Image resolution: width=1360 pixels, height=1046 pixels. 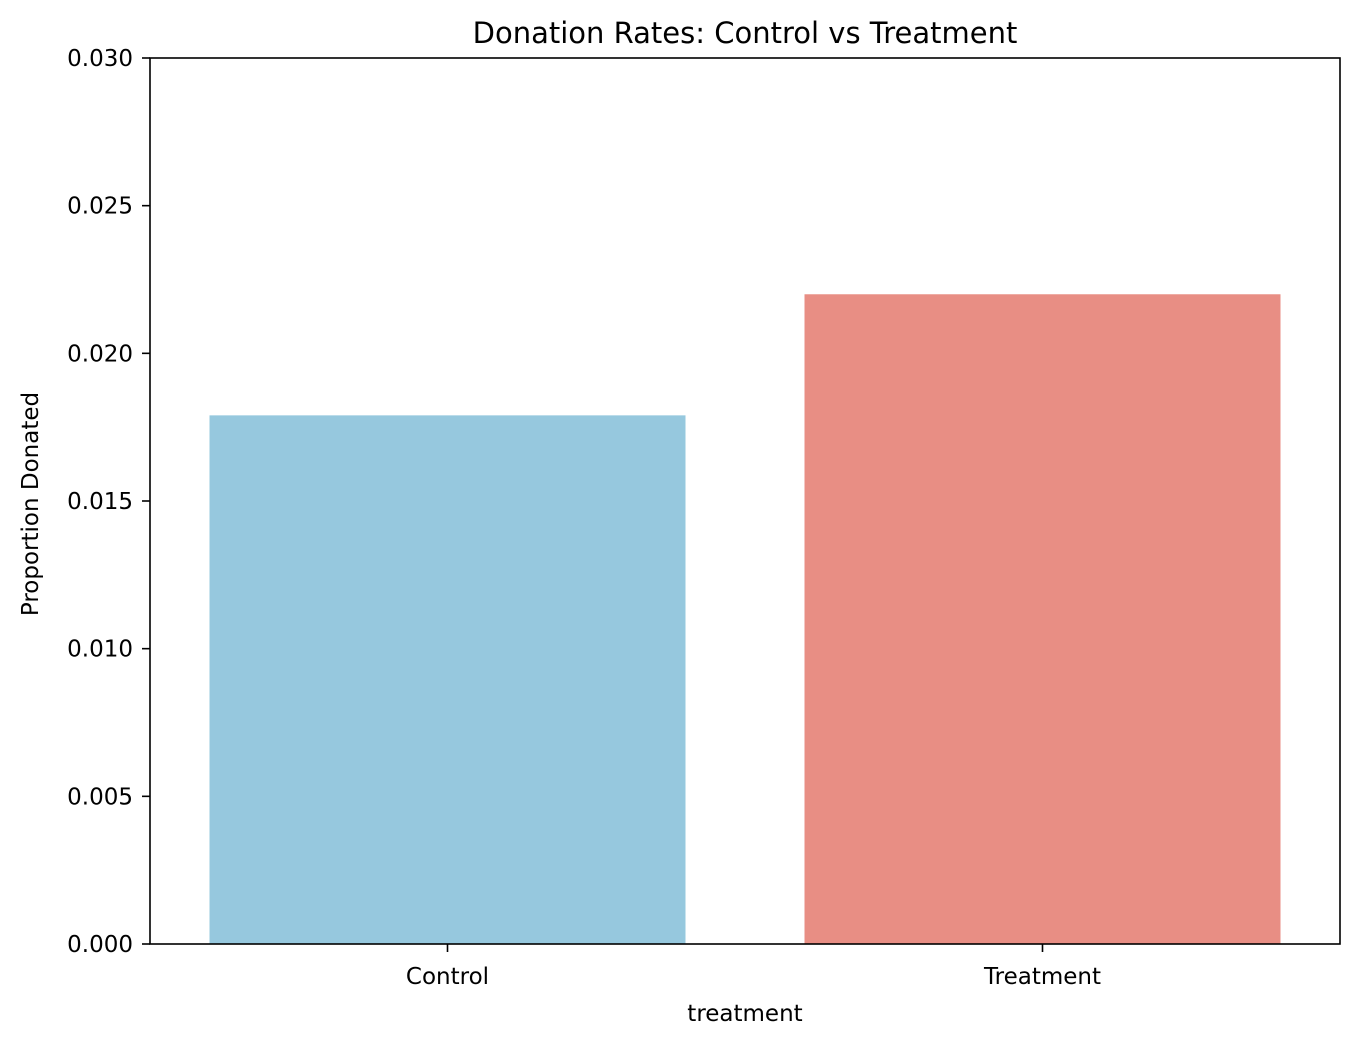 What do you see at coordinates (100, 945) in the screenshot?
I see `y-tick-label-0: 0.000` at bounding box center [100, 945].